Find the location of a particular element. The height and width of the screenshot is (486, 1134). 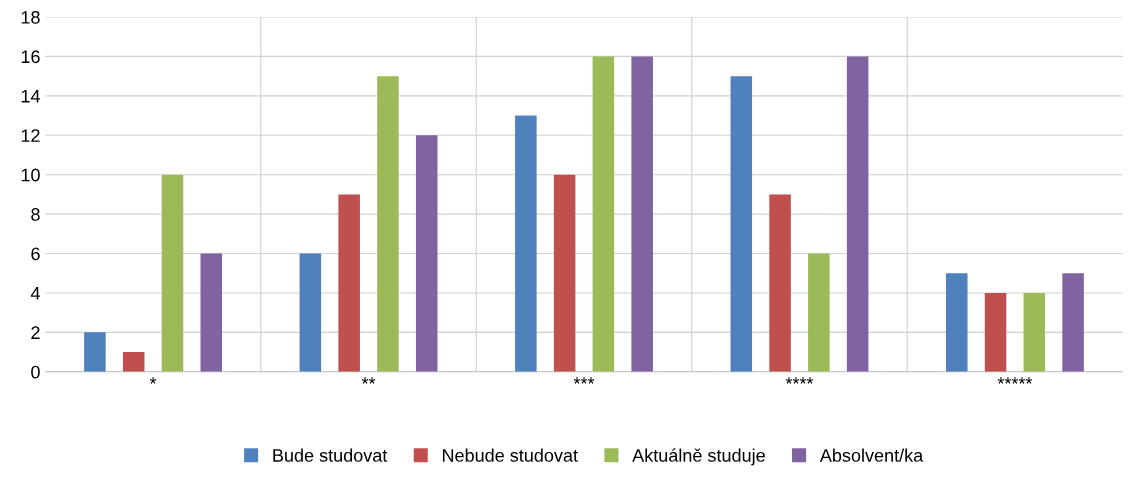

legend-label: Bude studovat is located at coordinates (330, 455).